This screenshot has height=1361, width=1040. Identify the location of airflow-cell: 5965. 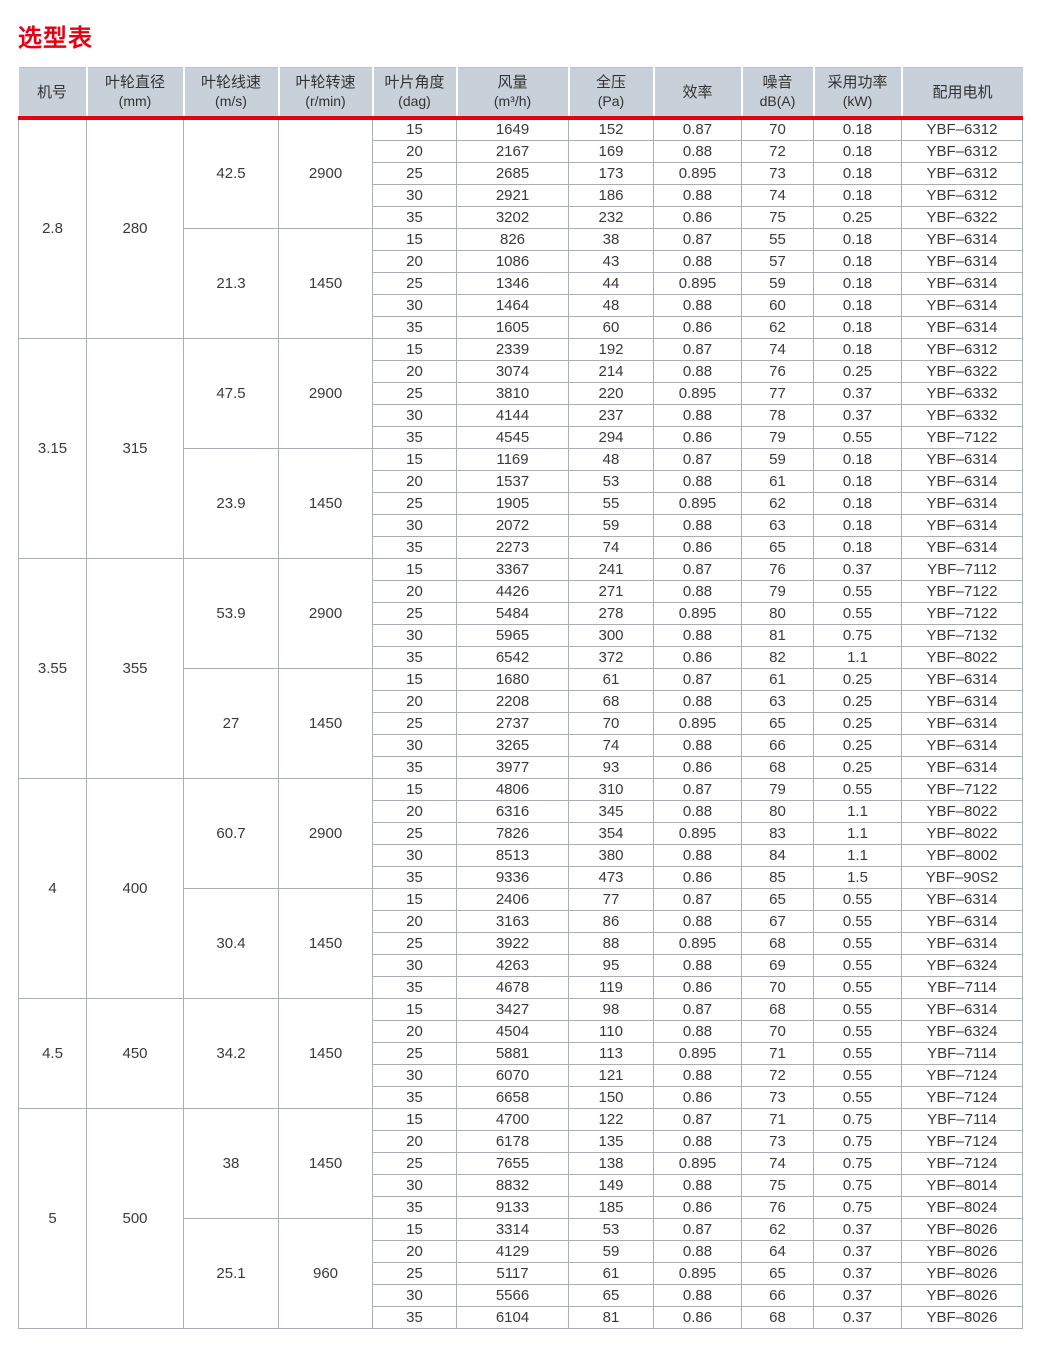
(512, 635).